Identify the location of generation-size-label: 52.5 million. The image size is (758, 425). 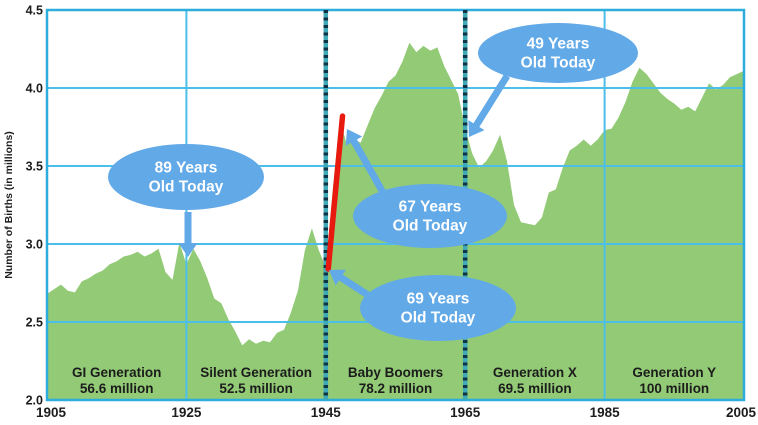
(256, 388).